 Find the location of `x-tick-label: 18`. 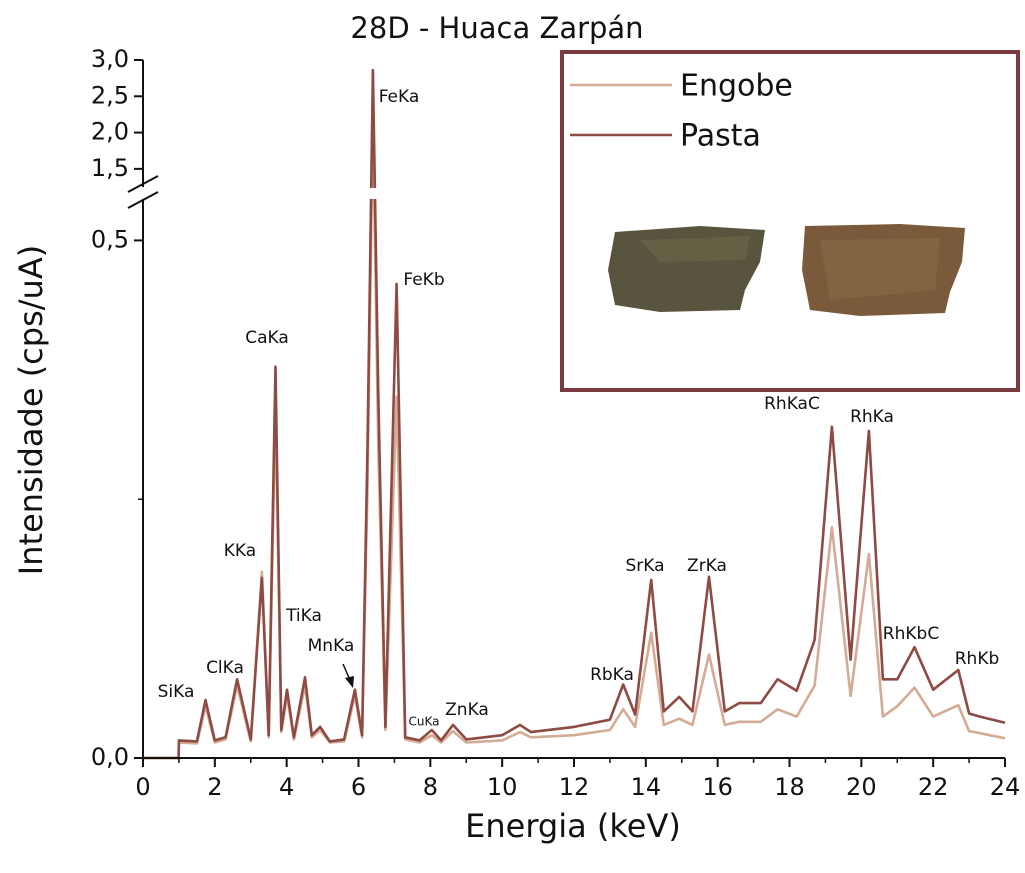

x-tick-label: 18 is located at coordinates (789, 787).